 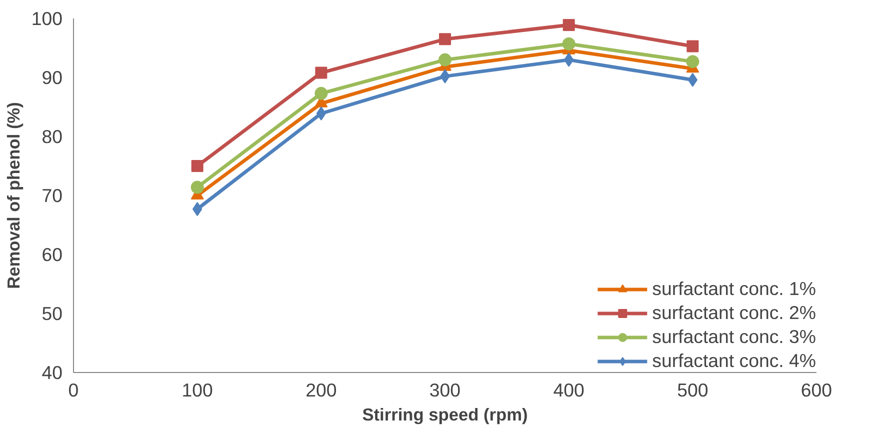 I want to click on legend-label: surfactant conc. 2%, so click(x=734, y=313).